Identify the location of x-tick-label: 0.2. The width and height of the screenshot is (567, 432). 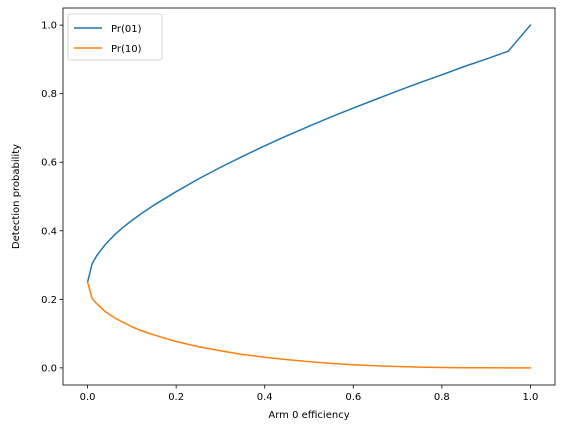
(176, 397).